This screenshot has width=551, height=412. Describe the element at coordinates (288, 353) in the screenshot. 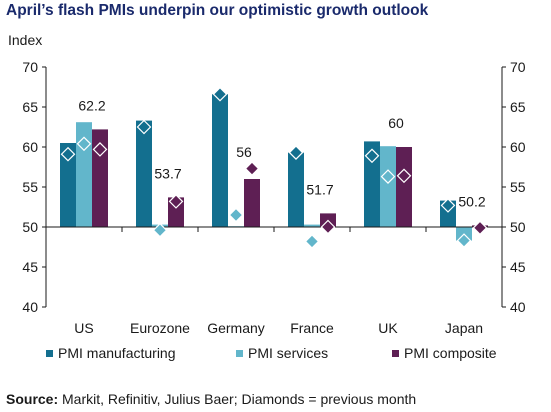

I see `legend-label-services: PMI services` at that location.